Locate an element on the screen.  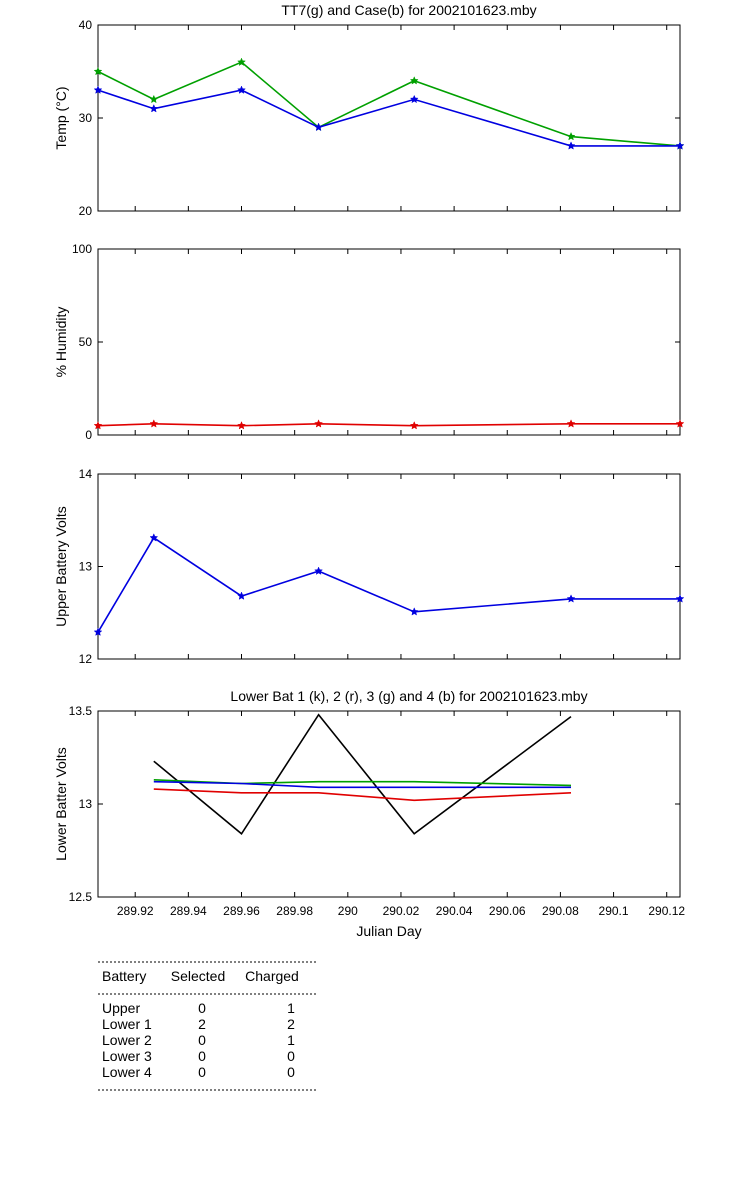
series-case is located at coordinates (389, 117).